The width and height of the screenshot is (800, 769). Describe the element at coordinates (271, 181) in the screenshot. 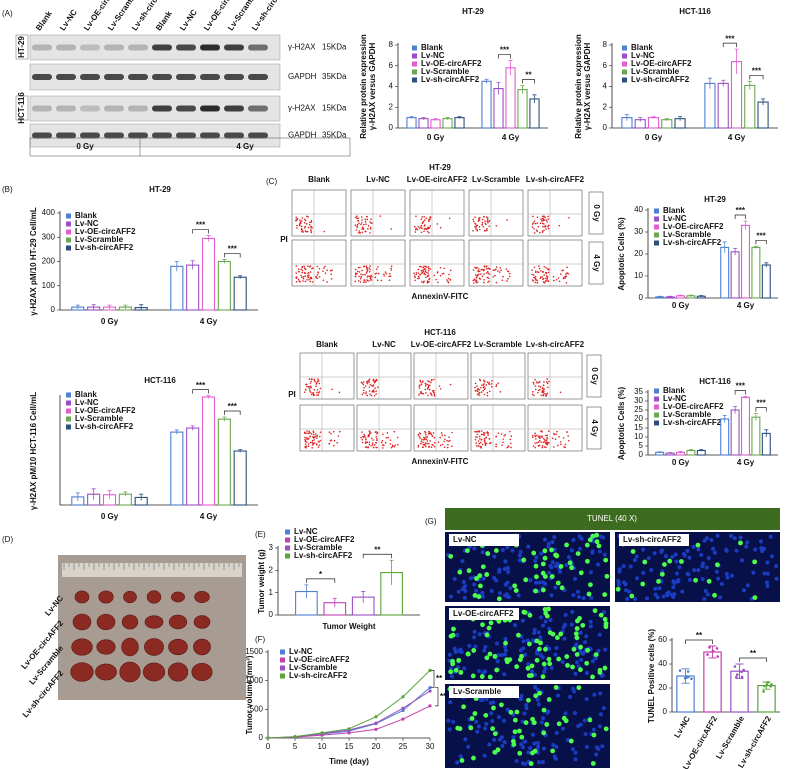

I see `panel-label: (C)` at that location.